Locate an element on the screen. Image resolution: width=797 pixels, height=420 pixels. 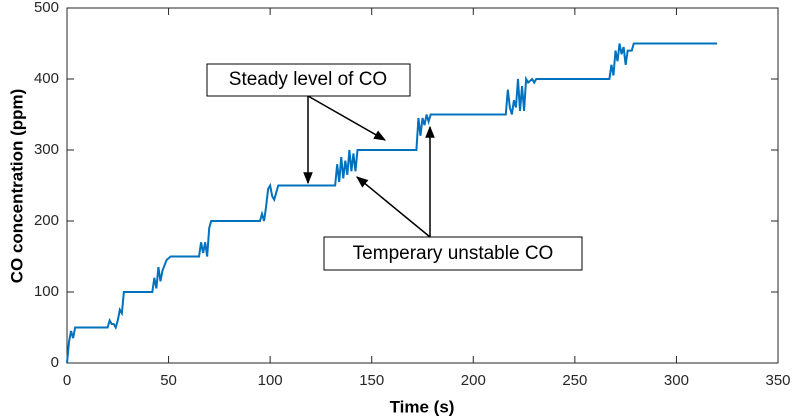
x-tick-label: 50 is located at coordinates (168, 380).